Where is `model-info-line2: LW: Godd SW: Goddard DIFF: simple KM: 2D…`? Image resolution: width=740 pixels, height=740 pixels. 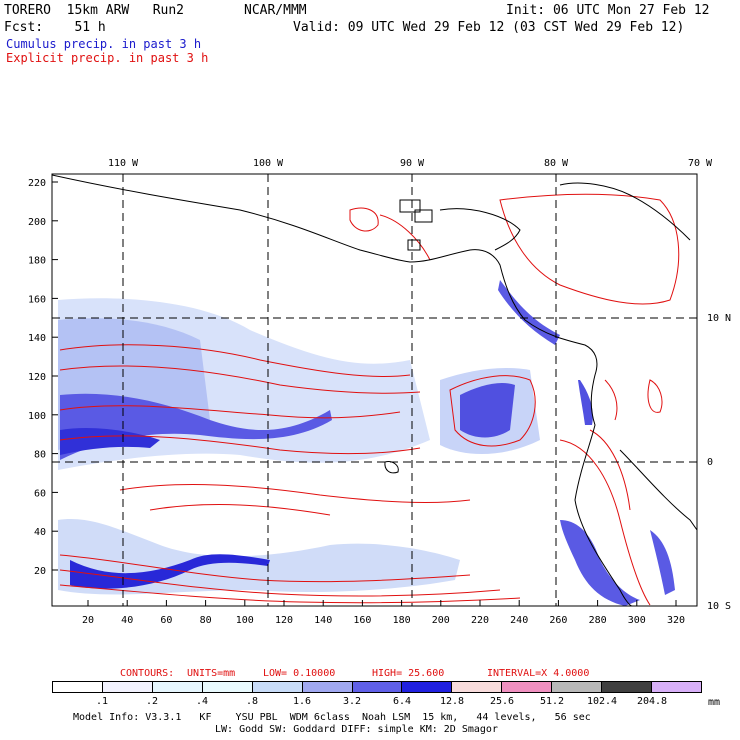 model-info-line2: LW: Godd SW: Goddard DIFF: simple KM: 2D… is located at coordinates (356, 729).